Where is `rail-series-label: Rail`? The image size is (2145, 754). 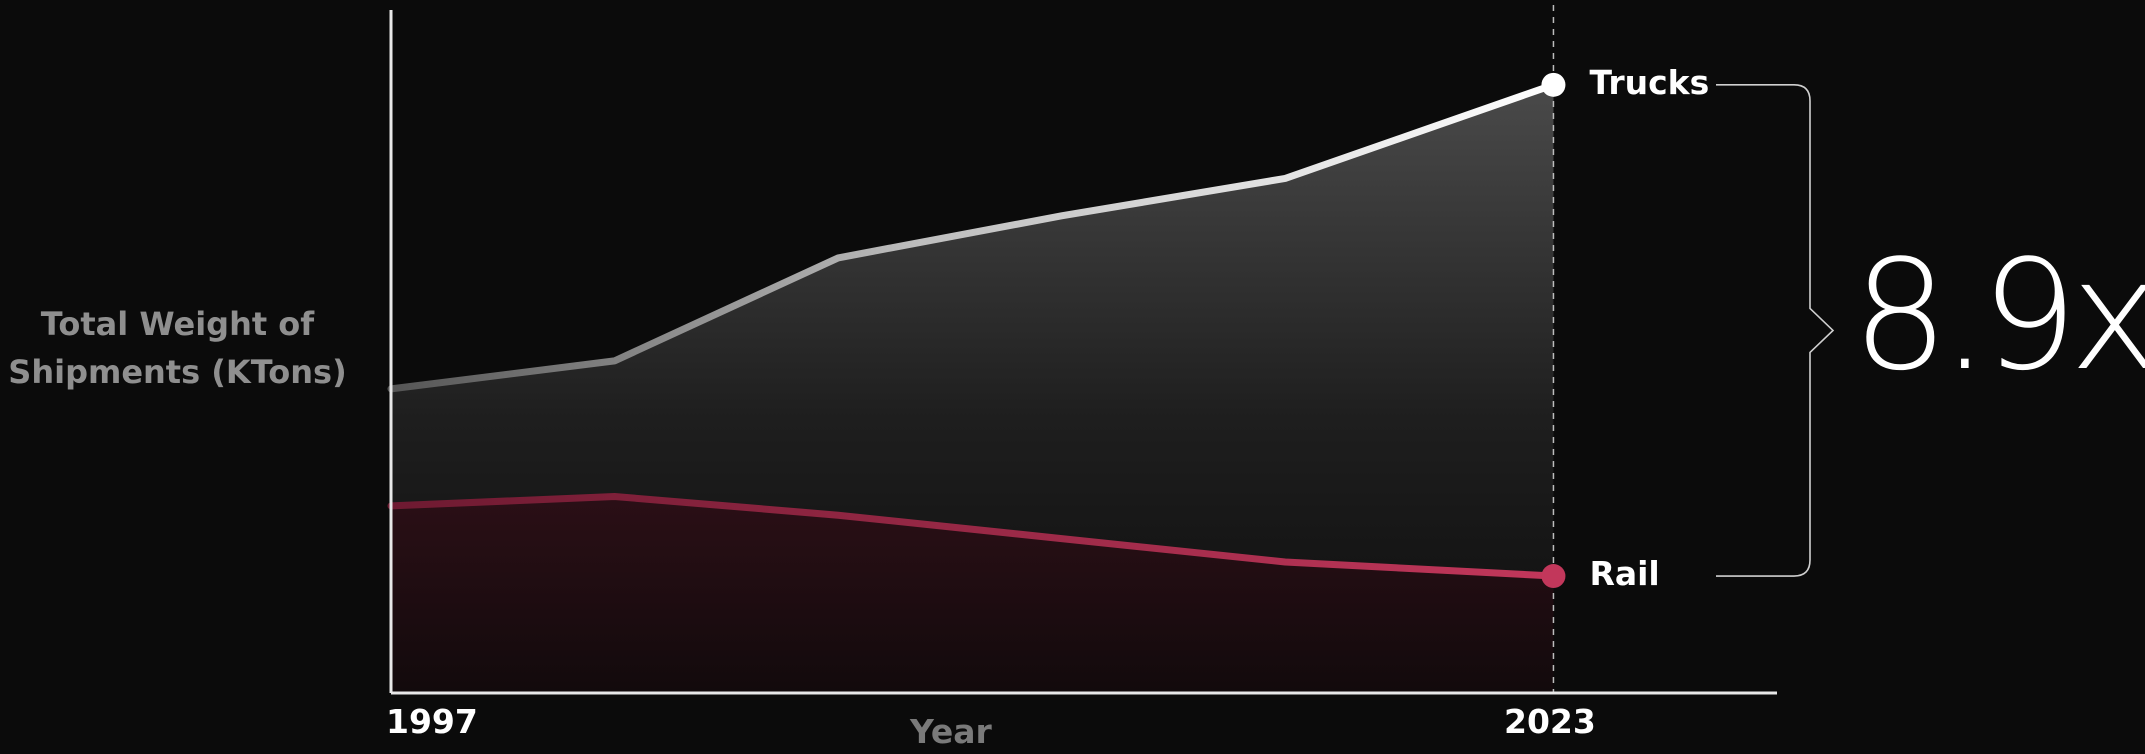 rail-series-label: Rail is located at coordinates (1624, 574).